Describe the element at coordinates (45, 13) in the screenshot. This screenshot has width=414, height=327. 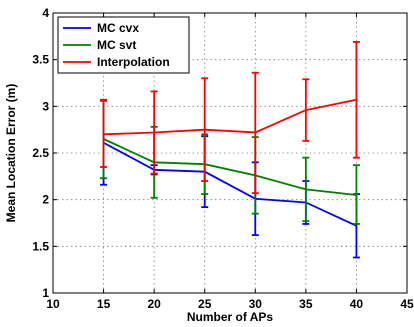
I see `y-tick-label: 4` at that location.